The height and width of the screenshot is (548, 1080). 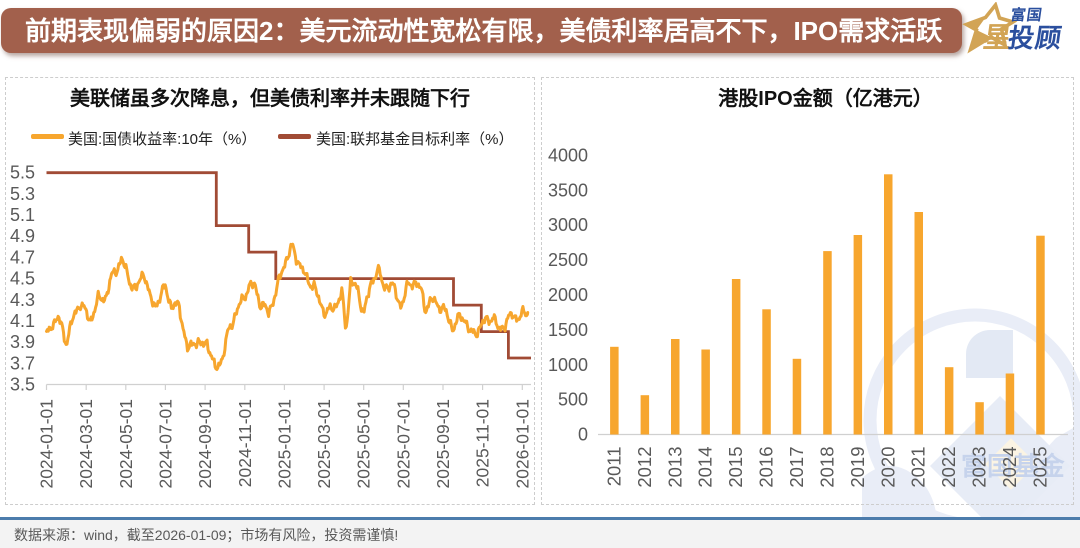 I want to click on svg-text: 2017, so click(x=796, y=467).